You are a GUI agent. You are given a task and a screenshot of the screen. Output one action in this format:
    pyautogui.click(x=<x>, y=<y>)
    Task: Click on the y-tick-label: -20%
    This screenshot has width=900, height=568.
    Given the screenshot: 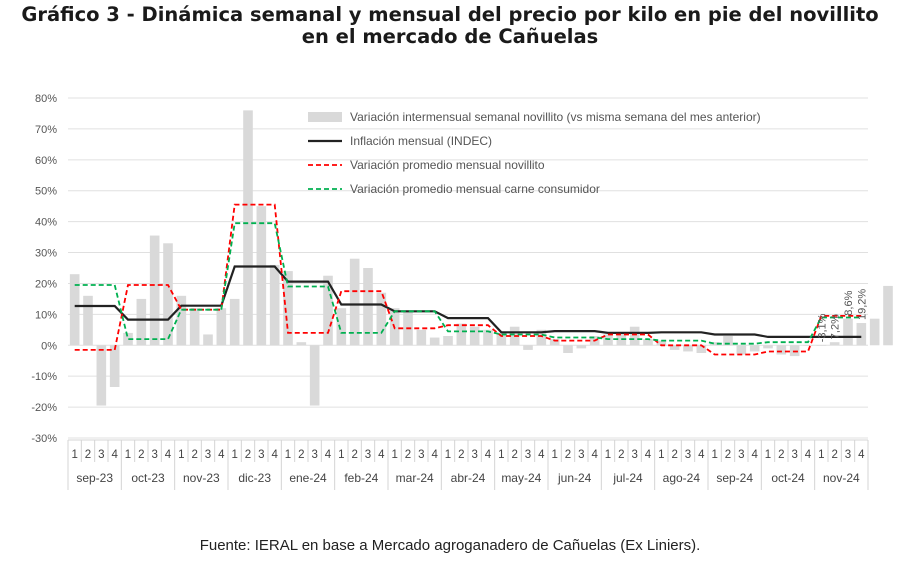 What is the action you would take?
    pyautogui.click(x=44, y=408)
    